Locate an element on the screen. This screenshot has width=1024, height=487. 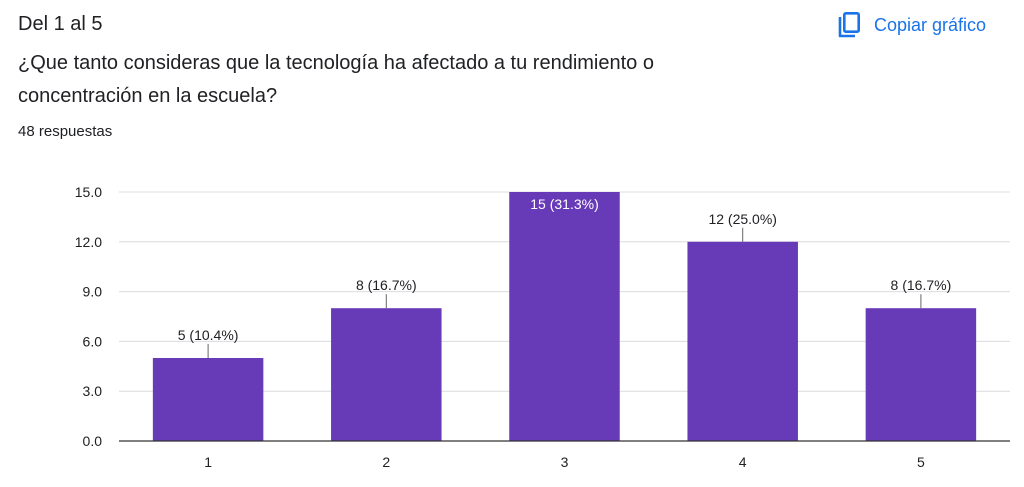
y-tick-label: 15.0 is located at coordinates (88, 192).